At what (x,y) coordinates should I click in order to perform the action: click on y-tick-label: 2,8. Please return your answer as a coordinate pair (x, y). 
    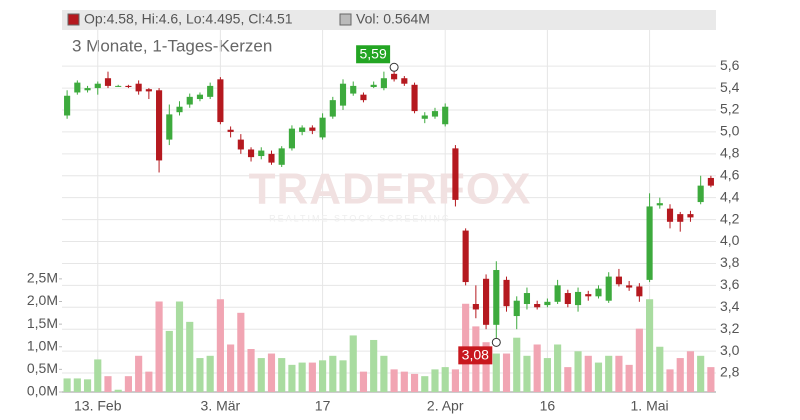
    Looking at the image, I should click on (730, 372).